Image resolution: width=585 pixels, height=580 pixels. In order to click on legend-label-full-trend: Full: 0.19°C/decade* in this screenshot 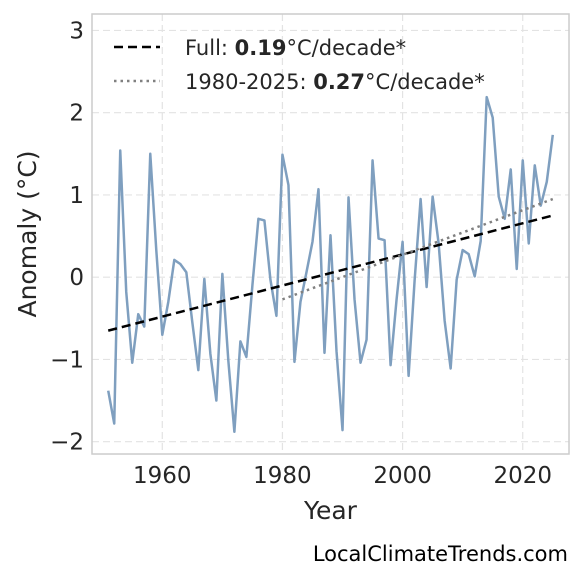, I will do `click(295, 48)`.